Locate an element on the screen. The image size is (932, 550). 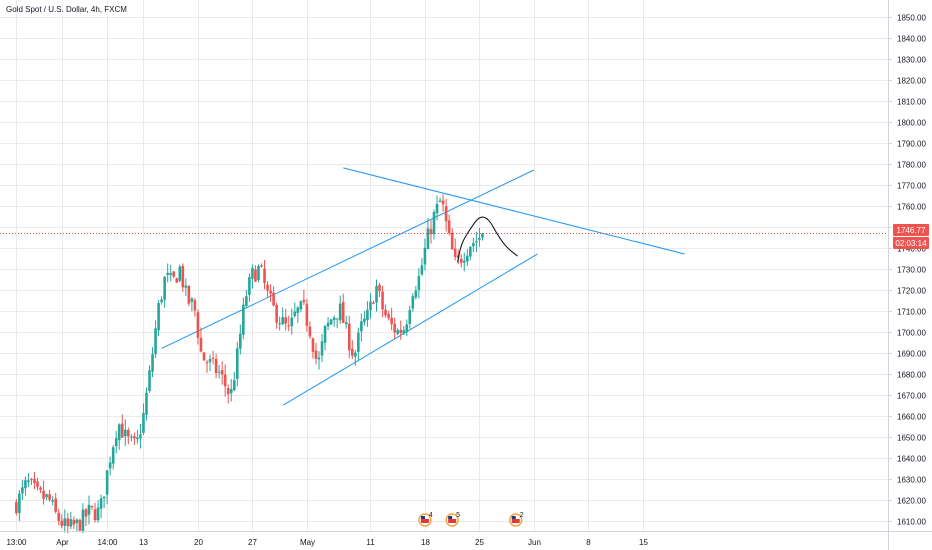
event-count: 5 is located at coordinates (458, 515).